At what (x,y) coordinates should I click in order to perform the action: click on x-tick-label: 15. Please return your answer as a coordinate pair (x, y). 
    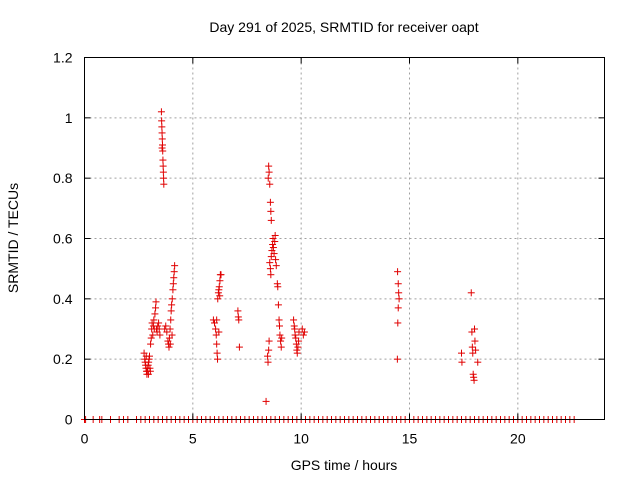
    Looking at the image, I should click on (410, 439).